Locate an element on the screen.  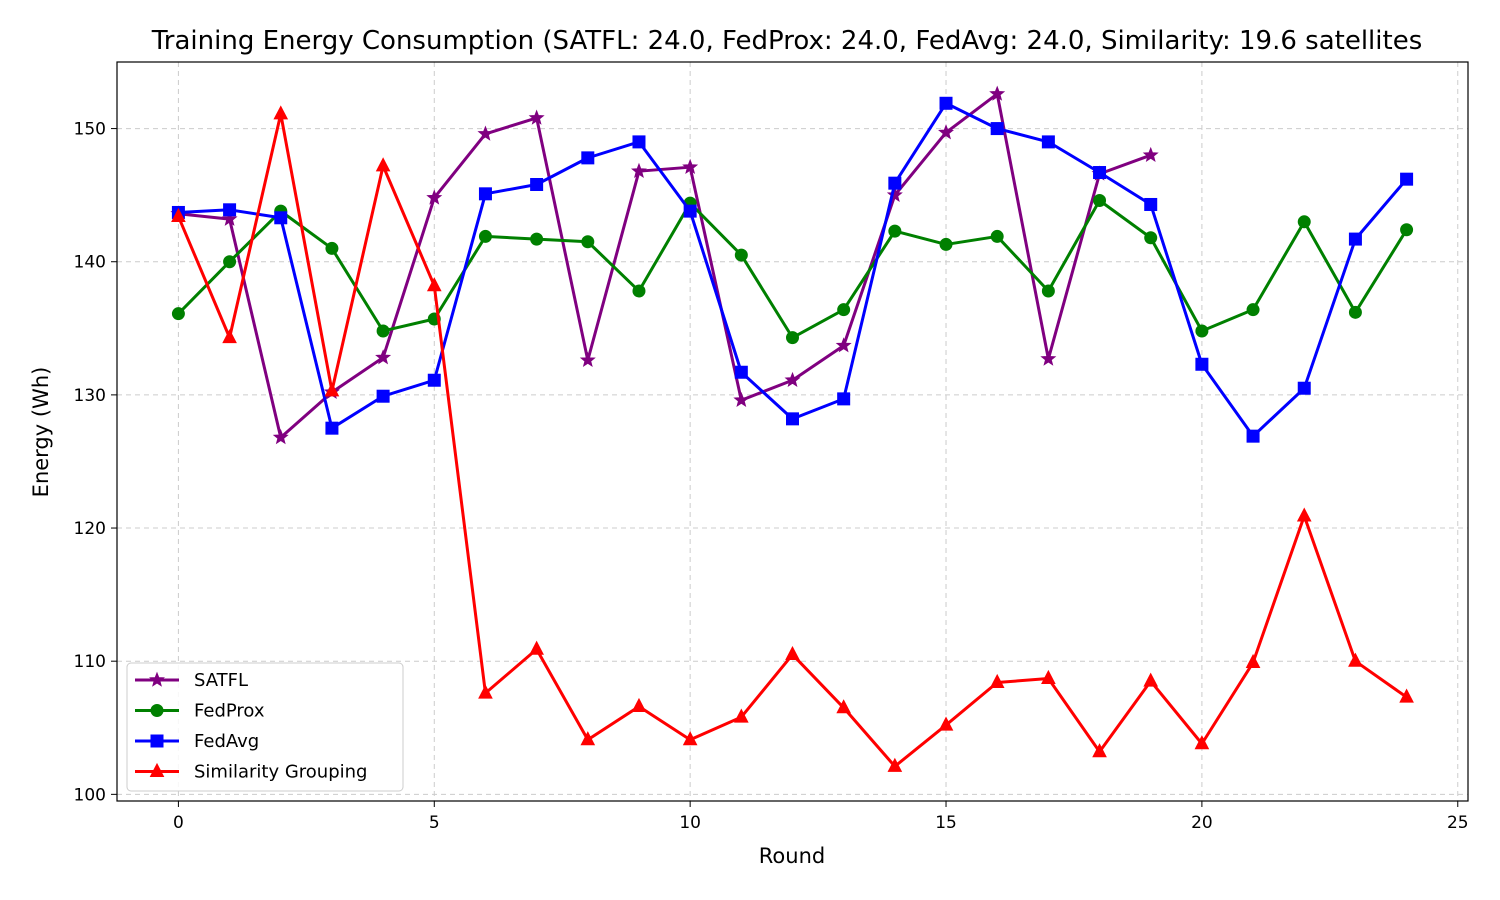
legend-item: Similarity Grouping is located at coordinates (251, 772).